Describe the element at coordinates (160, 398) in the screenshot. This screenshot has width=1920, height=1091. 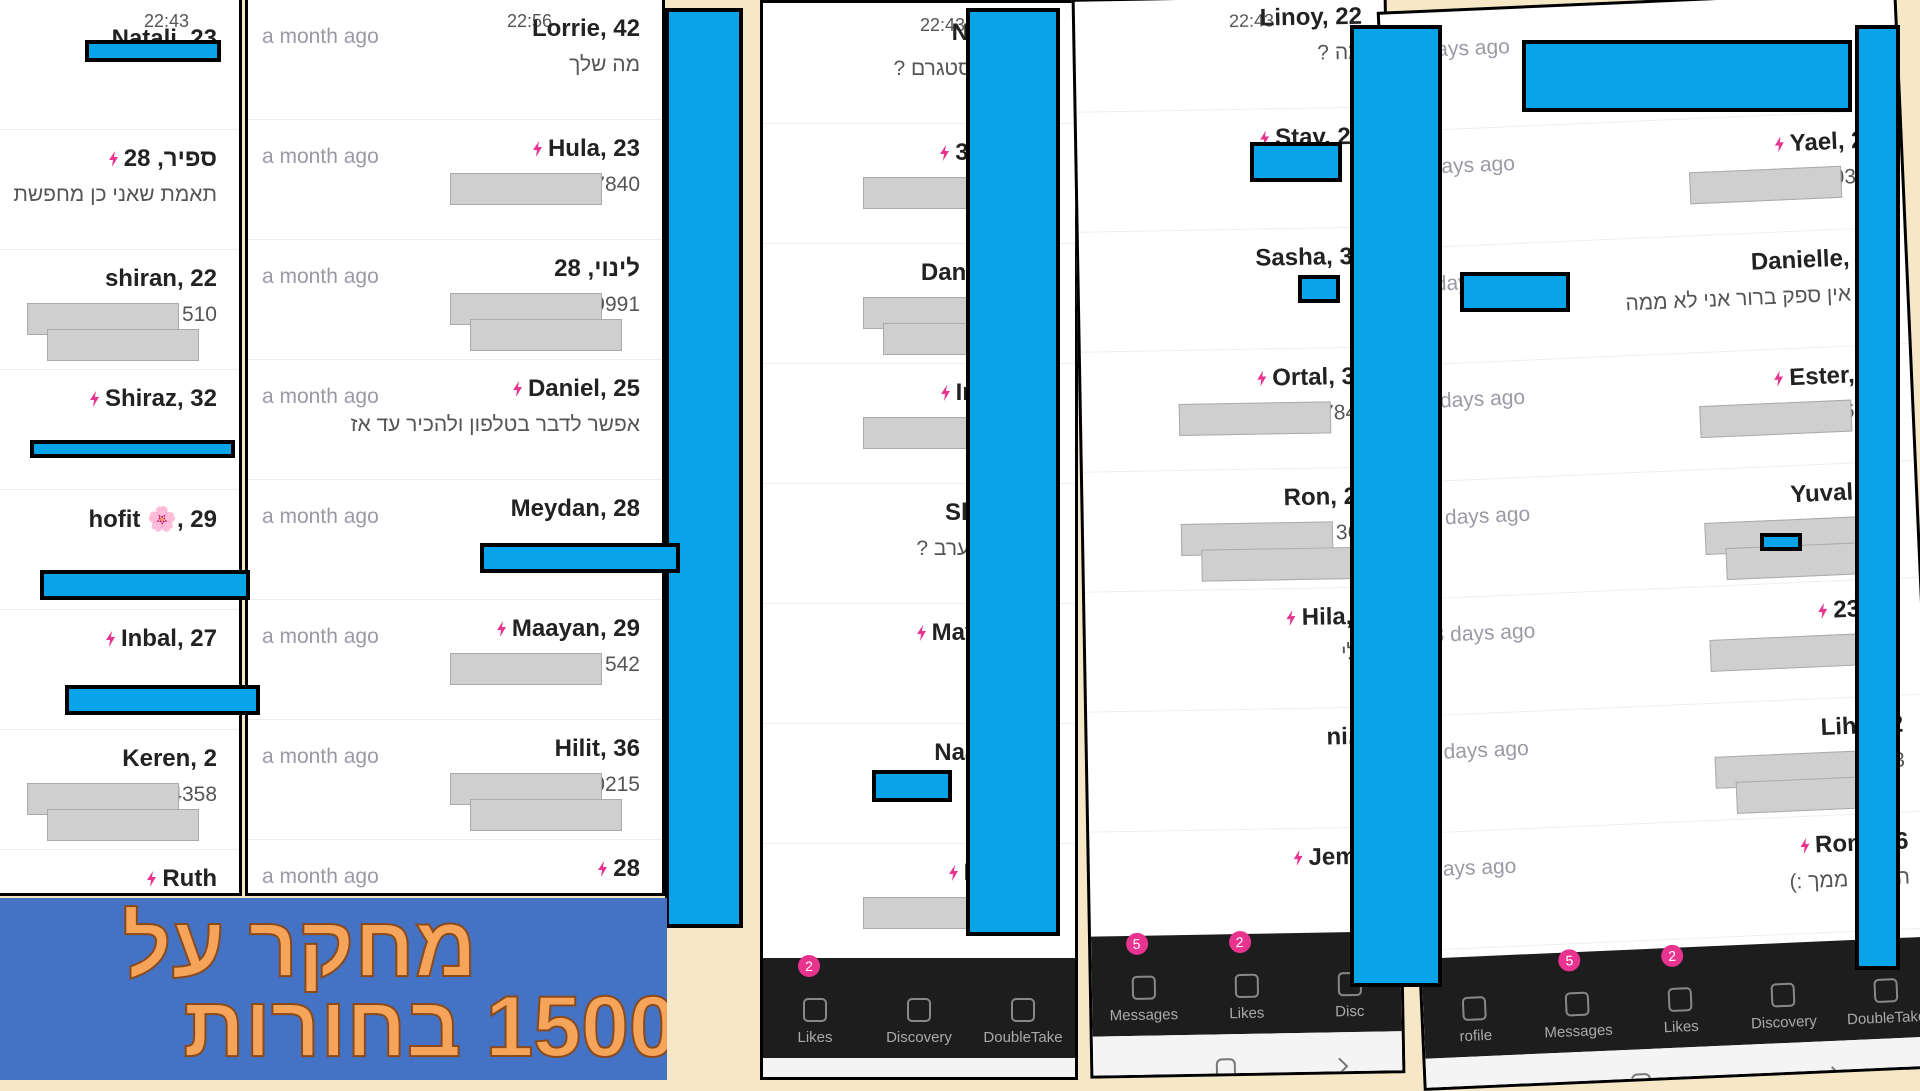
I see `contact-name-text: Shiraz, 32` at that location.